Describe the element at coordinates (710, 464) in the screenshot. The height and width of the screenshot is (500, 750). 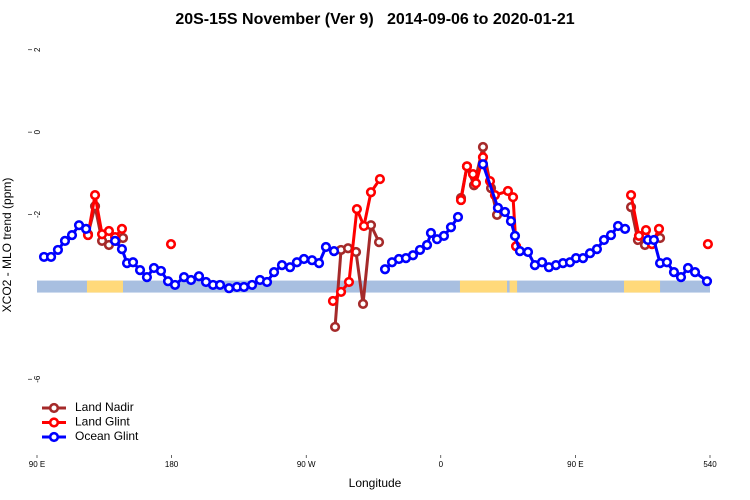
I see `x-tick-label: 540` at that location.